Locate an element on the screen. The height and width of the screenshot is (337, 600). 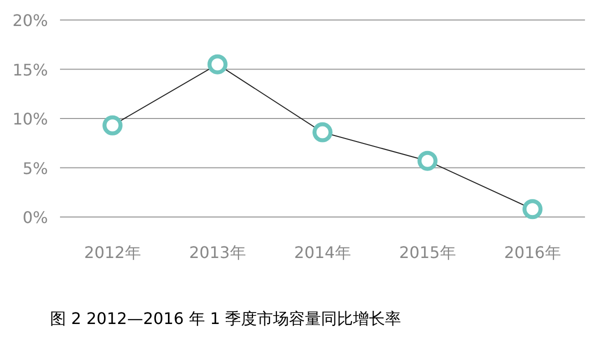
x-tick-label: 2015年 is located at coordinates (427, 252).